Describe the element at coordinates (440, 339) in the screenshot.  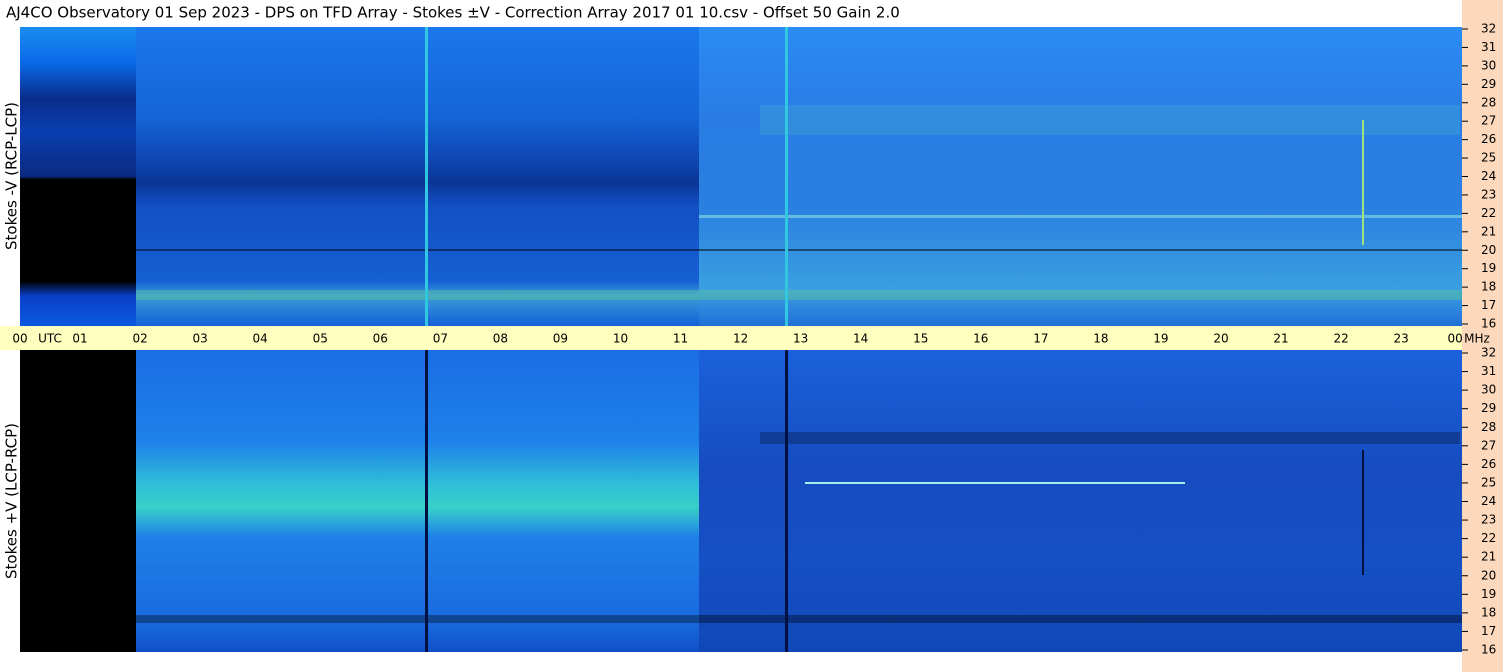
I see `x-tick-label: 07` at that location.